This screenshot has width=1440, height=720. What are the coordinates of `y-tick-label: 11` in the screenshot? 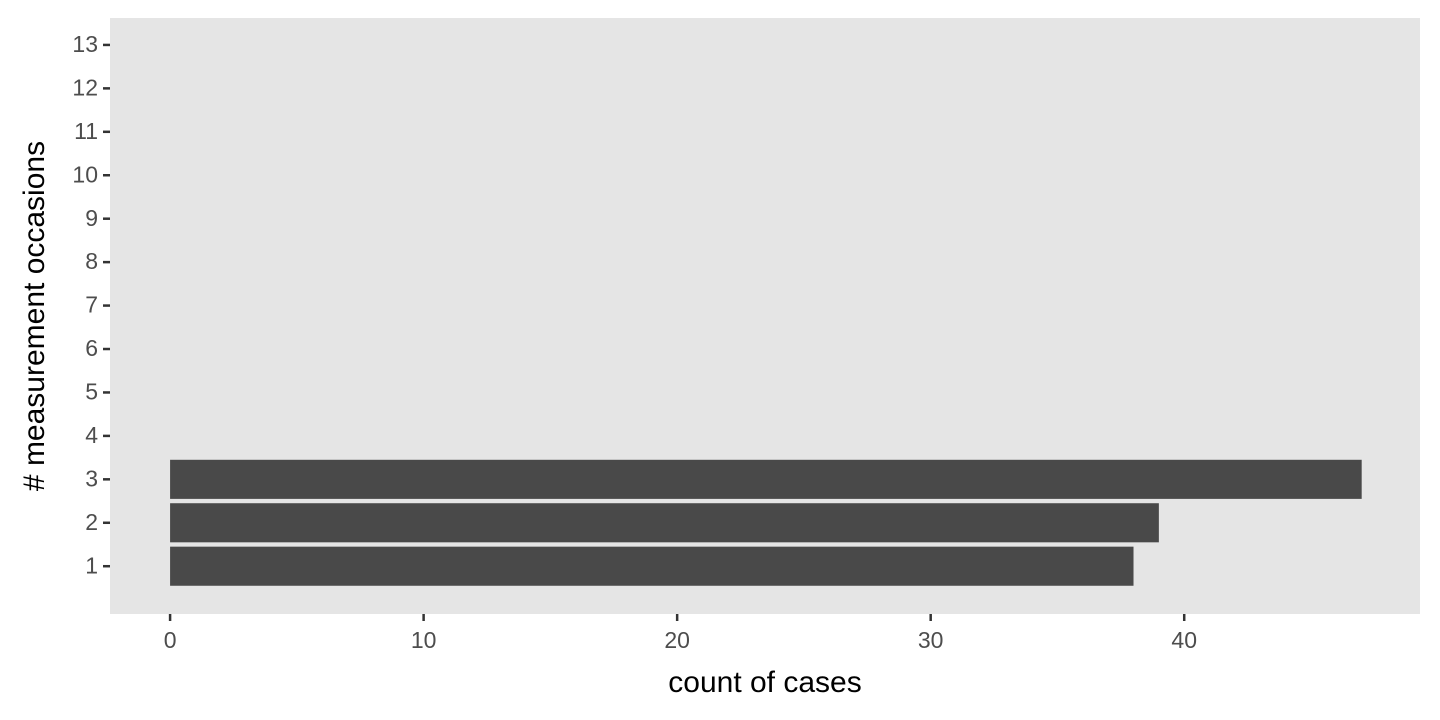 It's located at (86, 131).